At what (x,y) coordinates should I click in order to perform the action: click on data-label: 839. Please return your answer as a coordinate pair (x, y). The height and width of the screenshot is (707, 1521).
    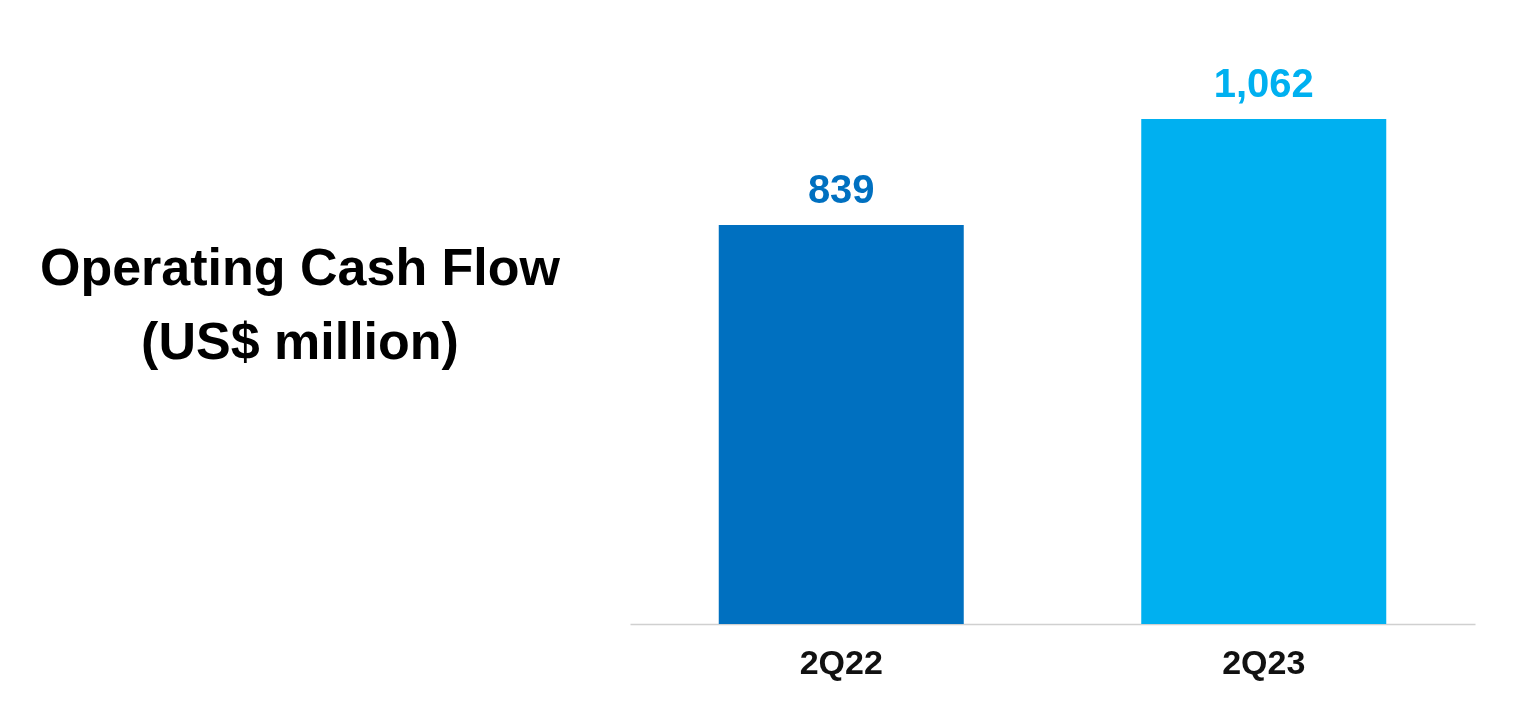
    Looking at the image, I should click on (841, 189).